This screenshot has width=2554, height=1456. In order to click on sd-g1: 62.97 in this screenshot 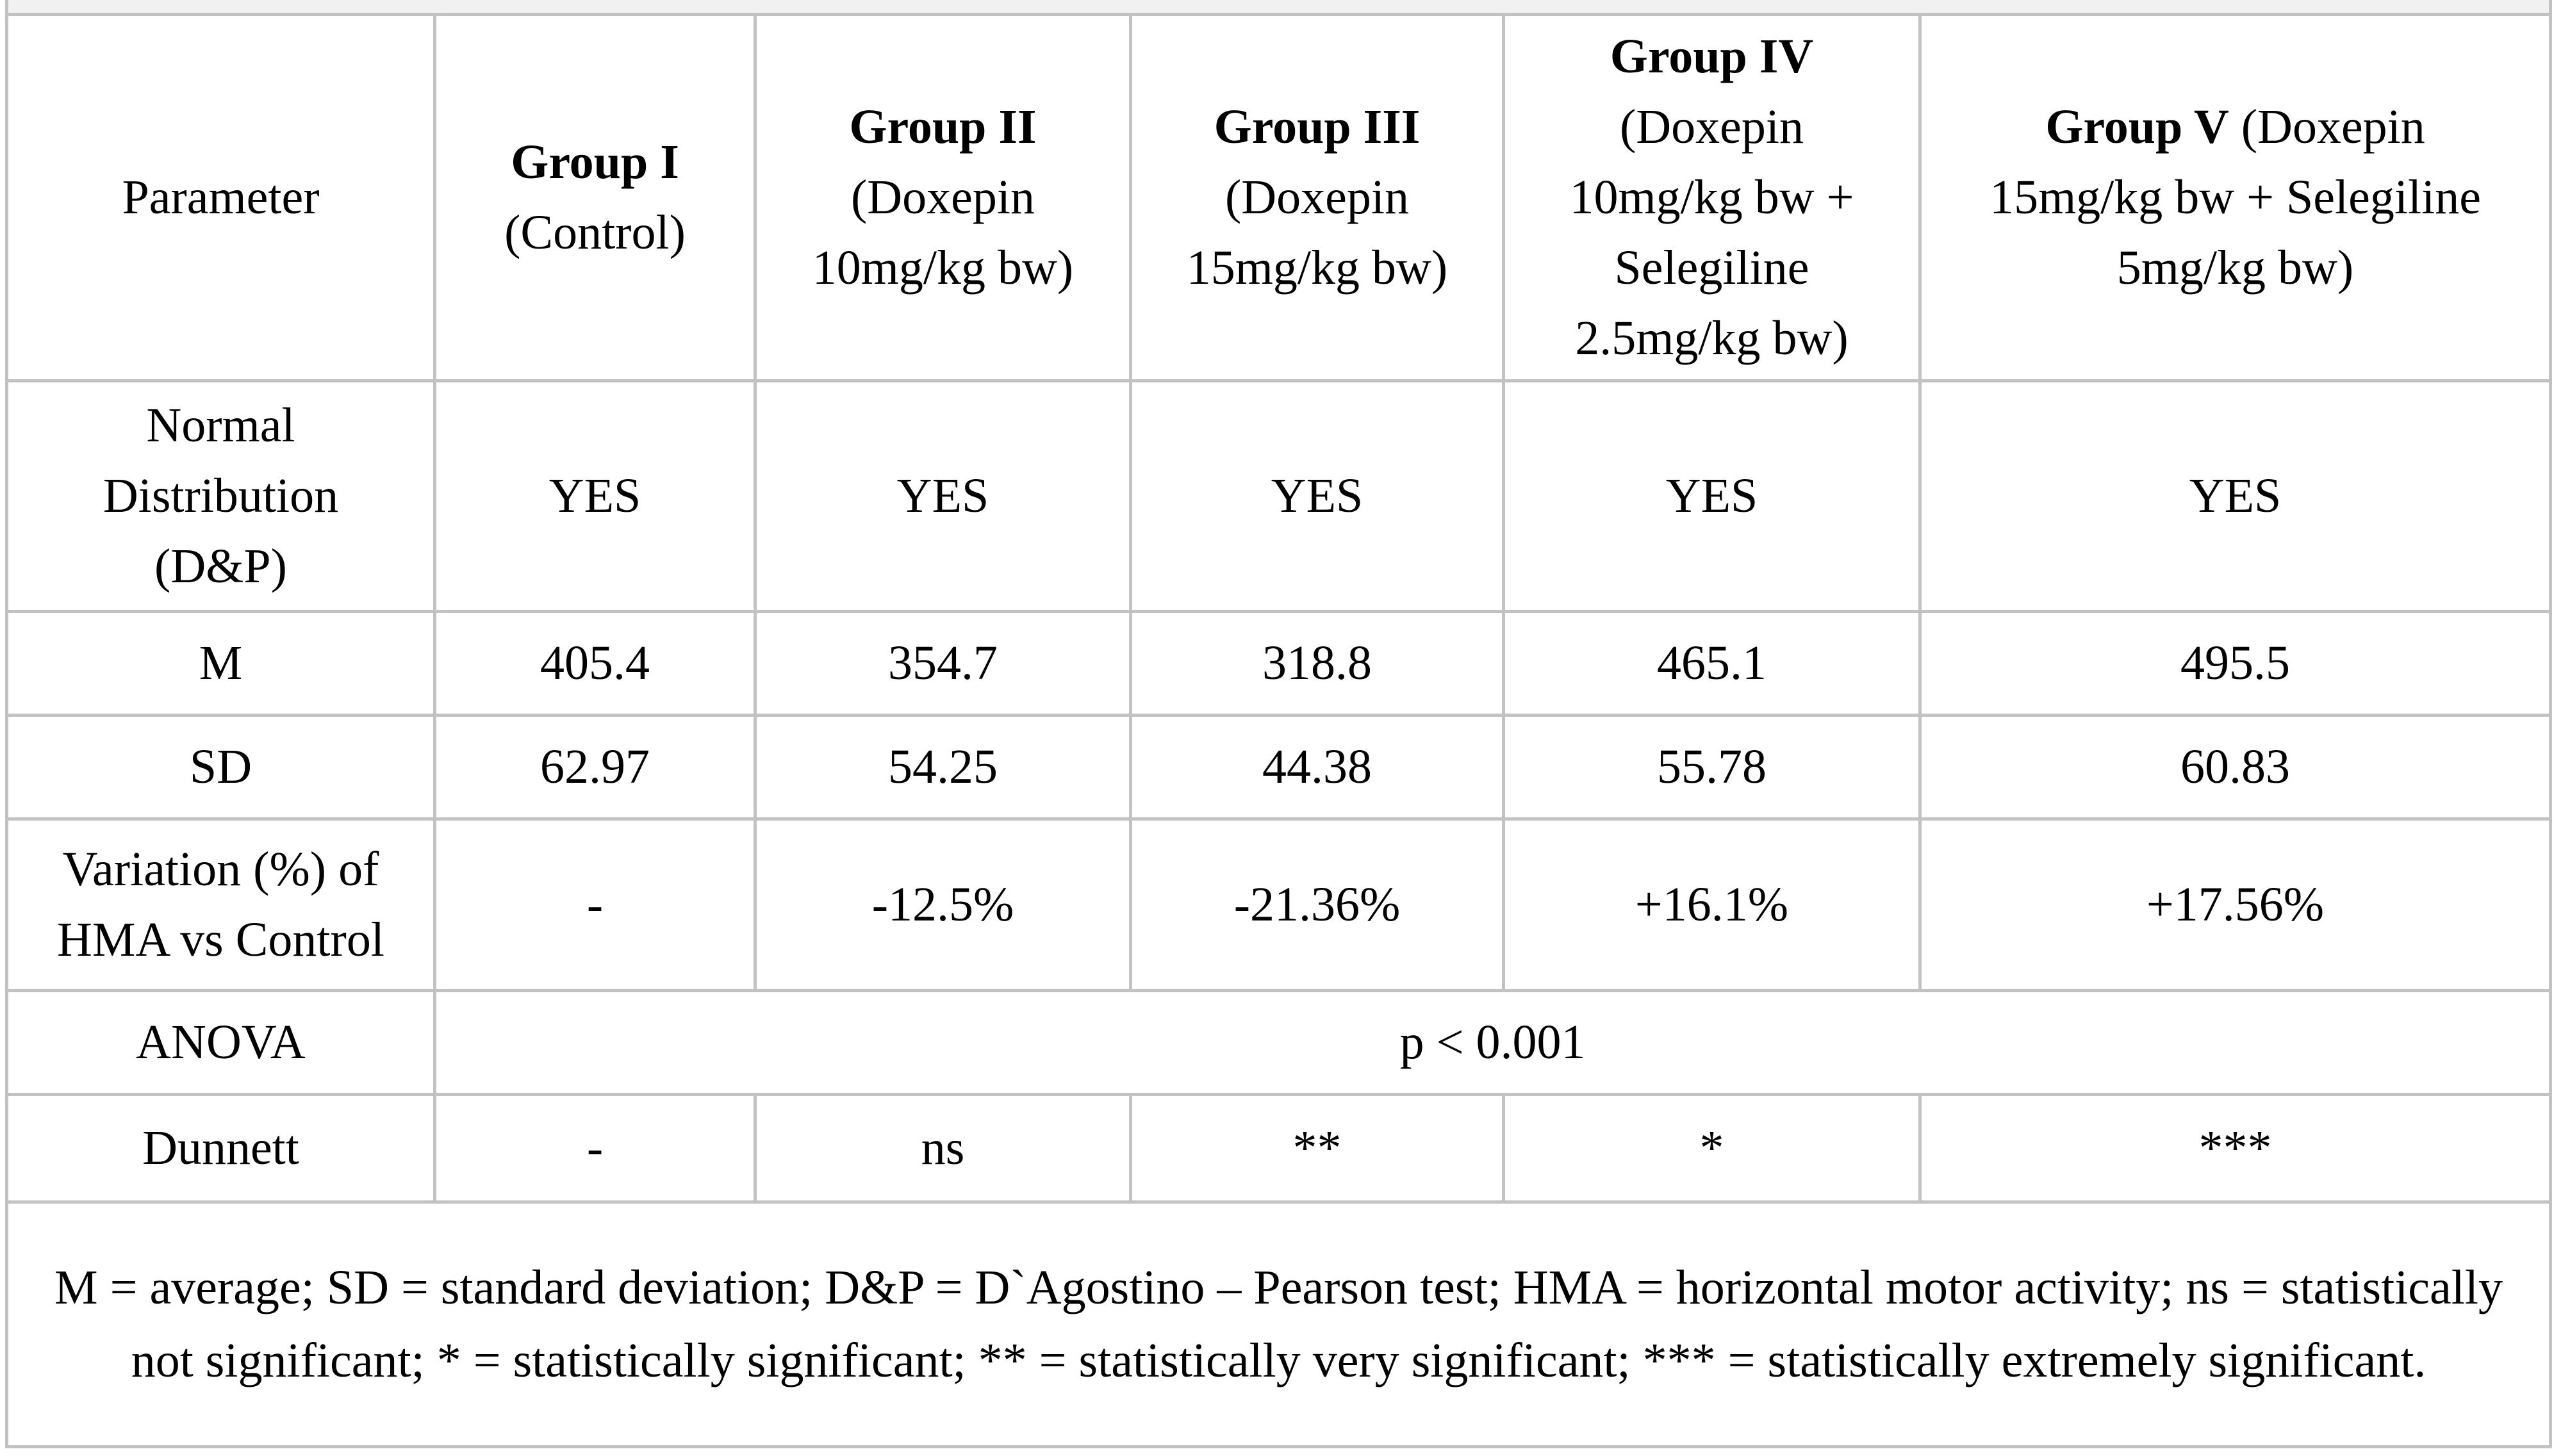, I will do `click(595, 767)`.